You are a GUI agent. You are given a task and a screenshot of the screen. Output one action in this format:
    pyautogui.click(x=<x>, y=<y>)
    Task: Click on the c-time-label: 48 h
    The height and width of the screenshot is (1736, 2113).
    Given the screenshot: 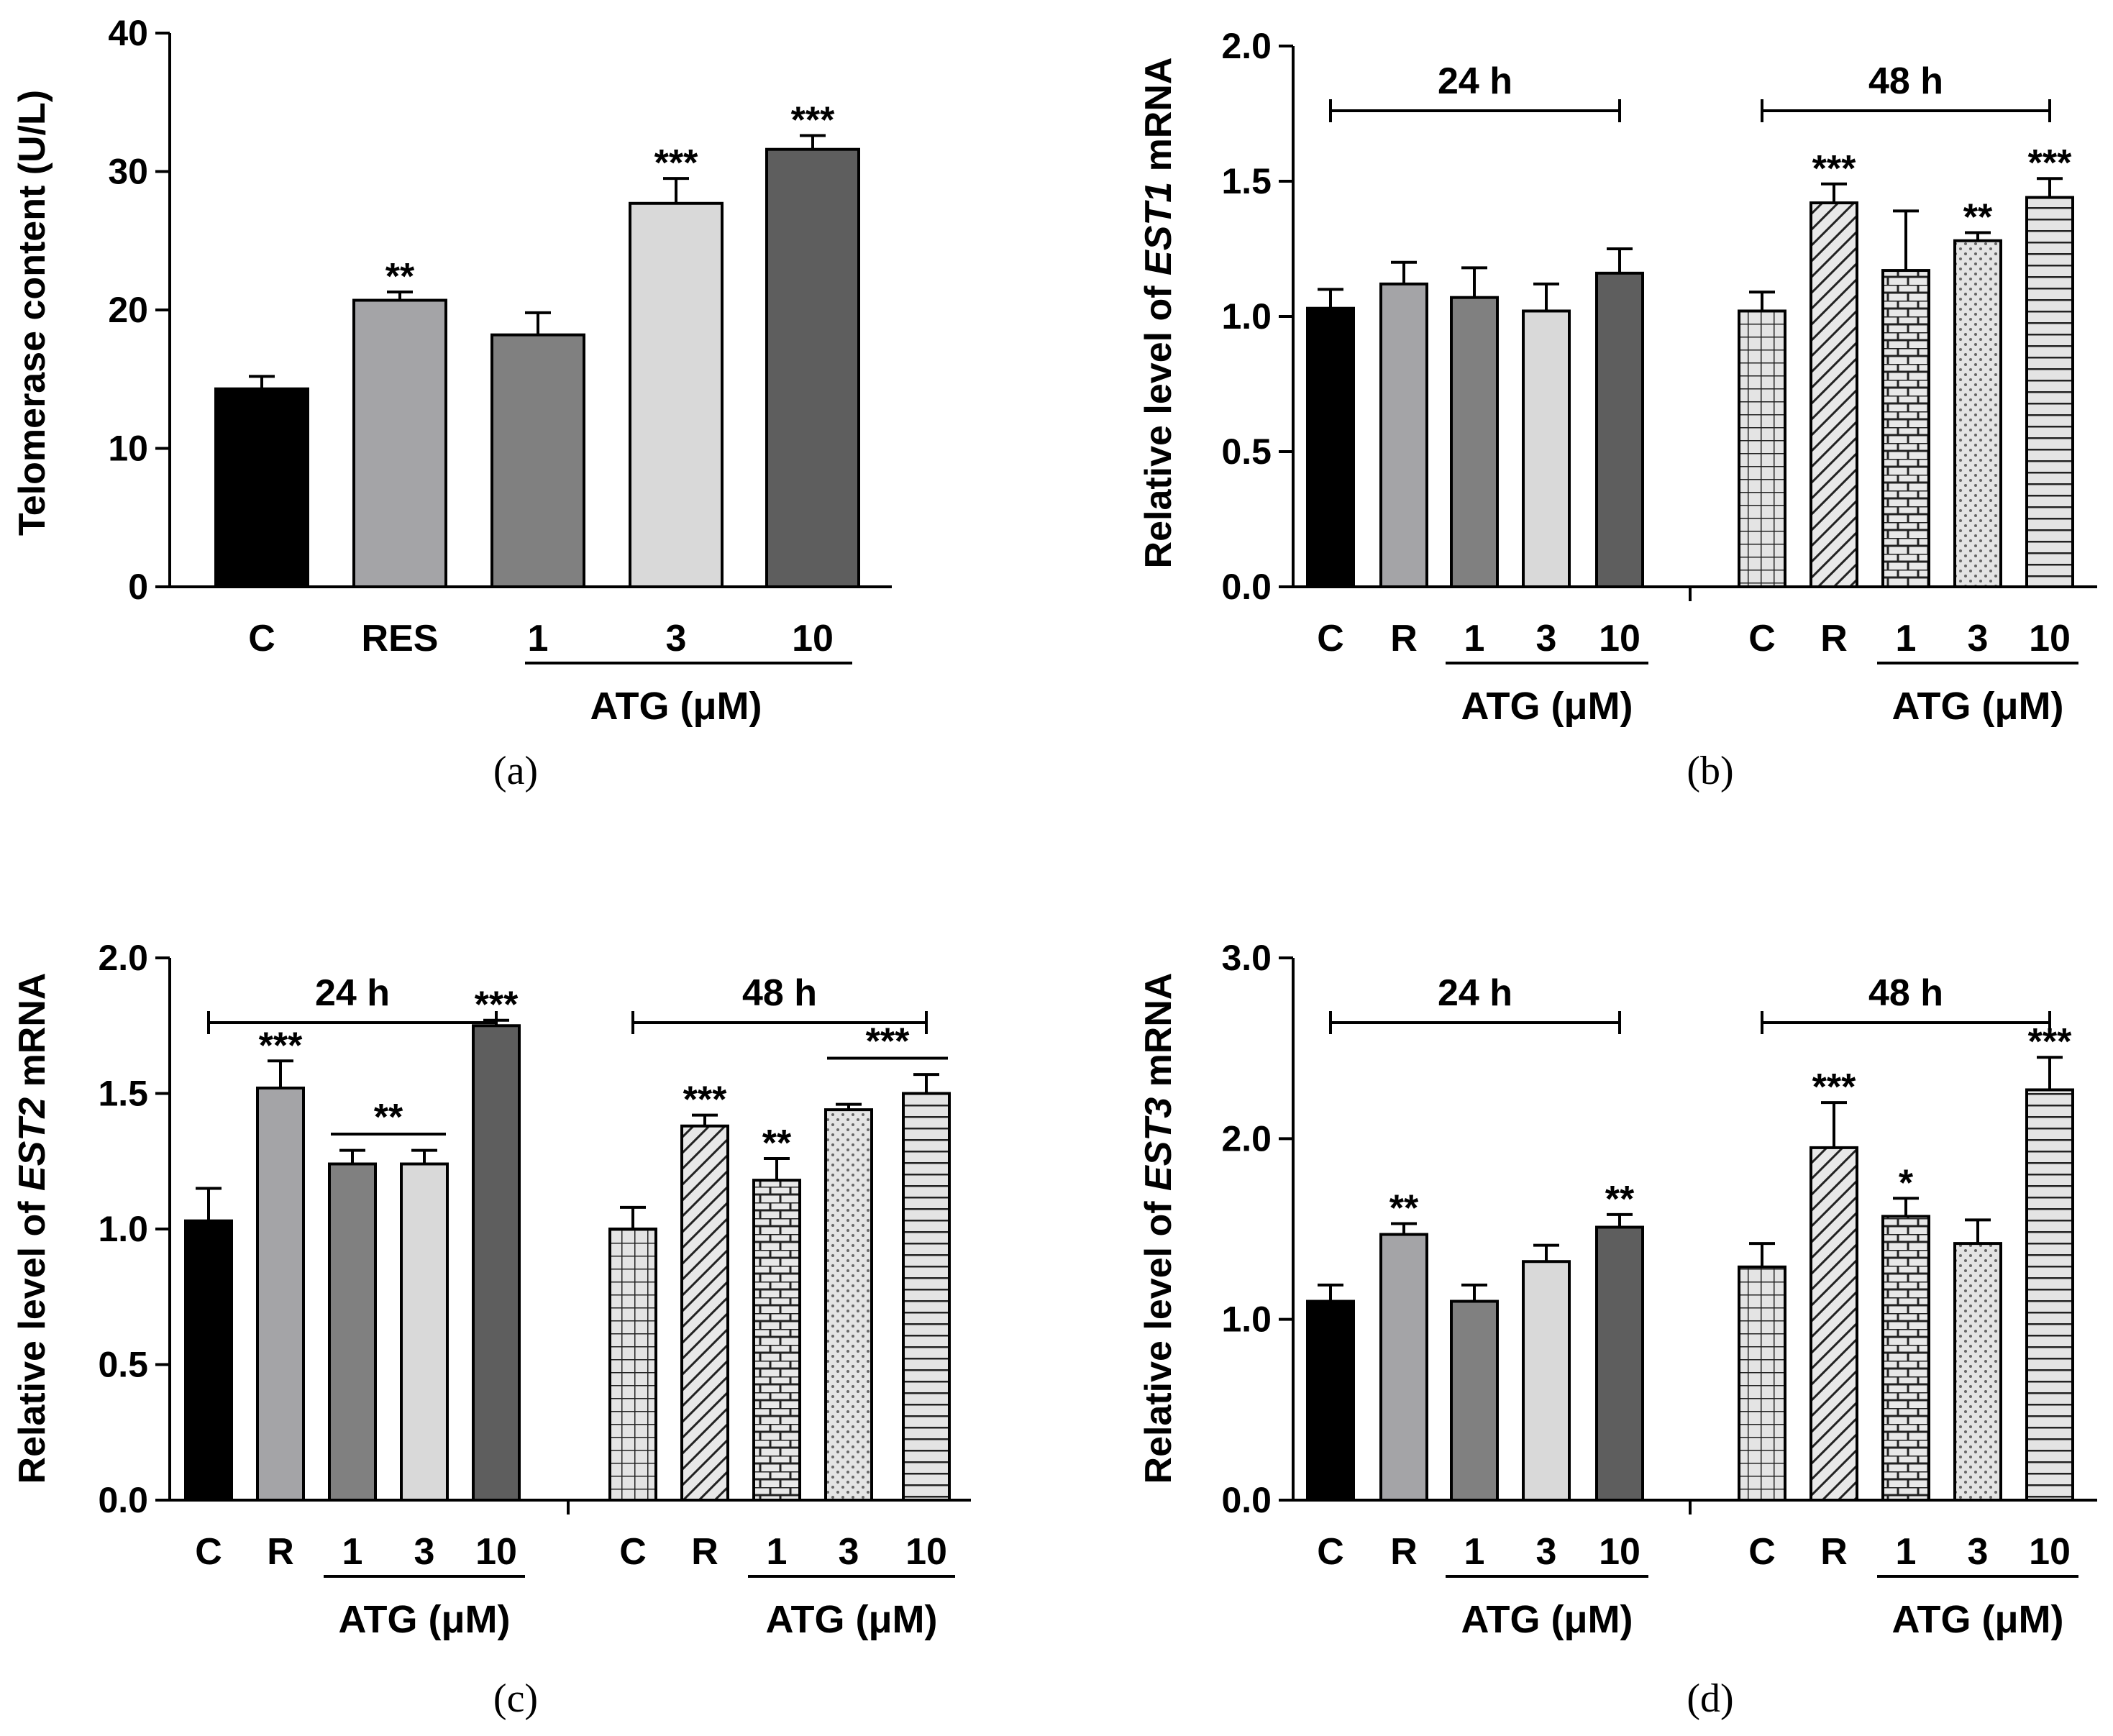 What is the action you would take?
    pyautogui.click(x=779, y=993)
    